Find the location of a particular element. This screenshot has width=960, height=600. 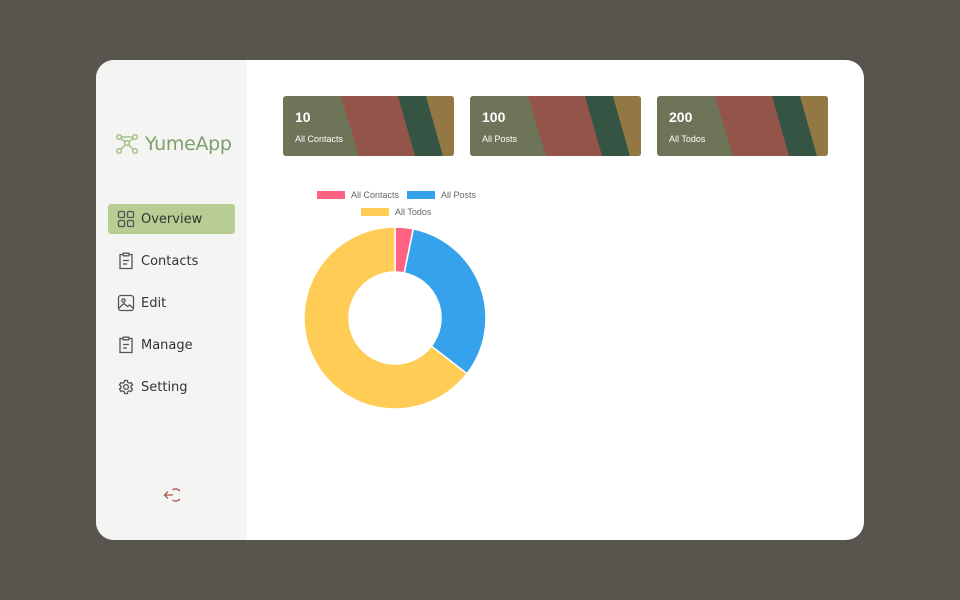

sidebar: YumeApp Overview is located at coordinates (171, 300).